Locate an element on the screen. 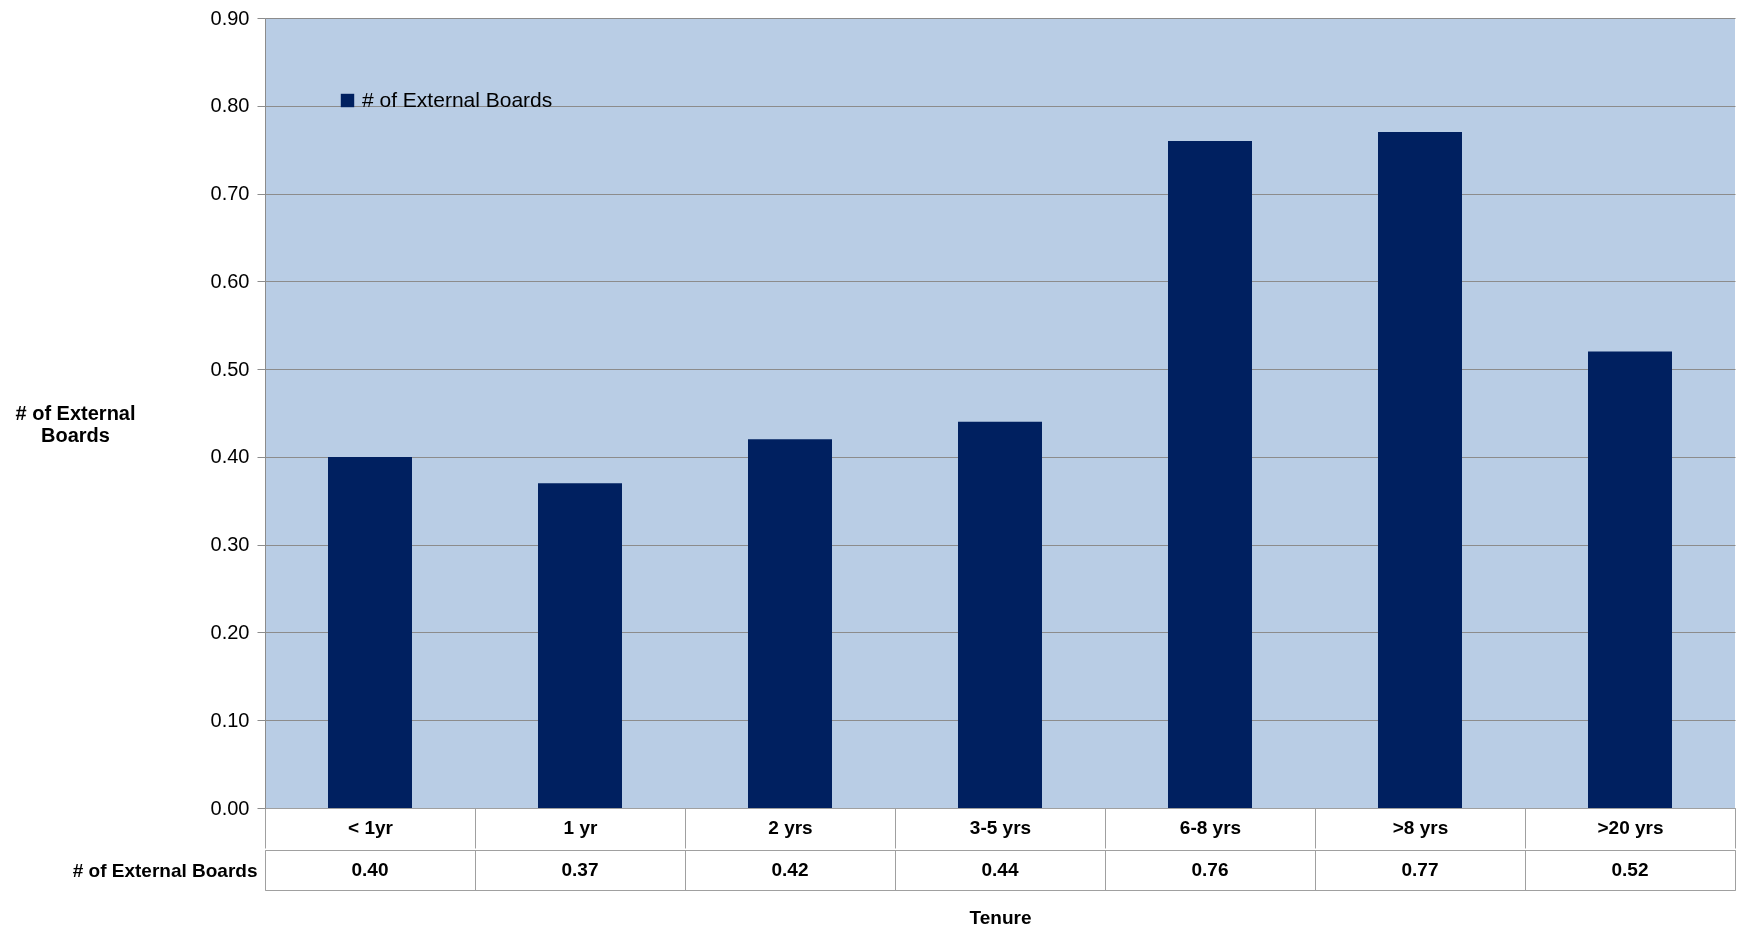 The image size is (1744, 932). x-tick-label: 1 yr is located at coordinates (581, 827).